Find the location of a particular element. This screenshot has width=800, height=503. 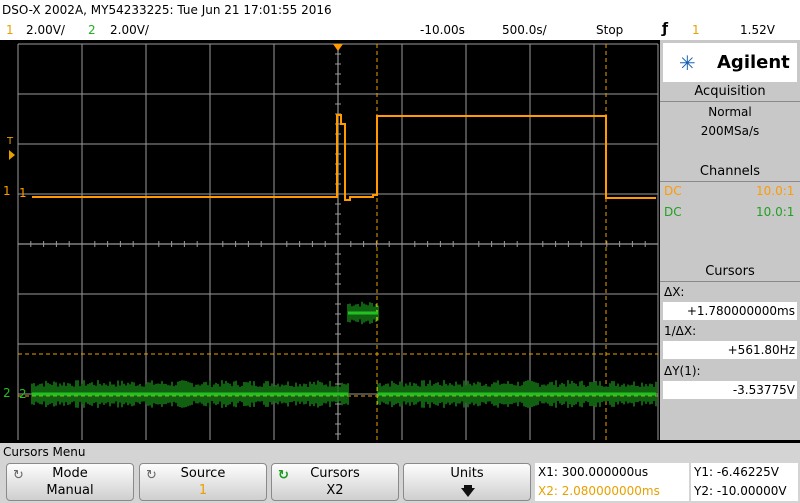

ch1-marker: 1 is located at coordinates (23, 193).